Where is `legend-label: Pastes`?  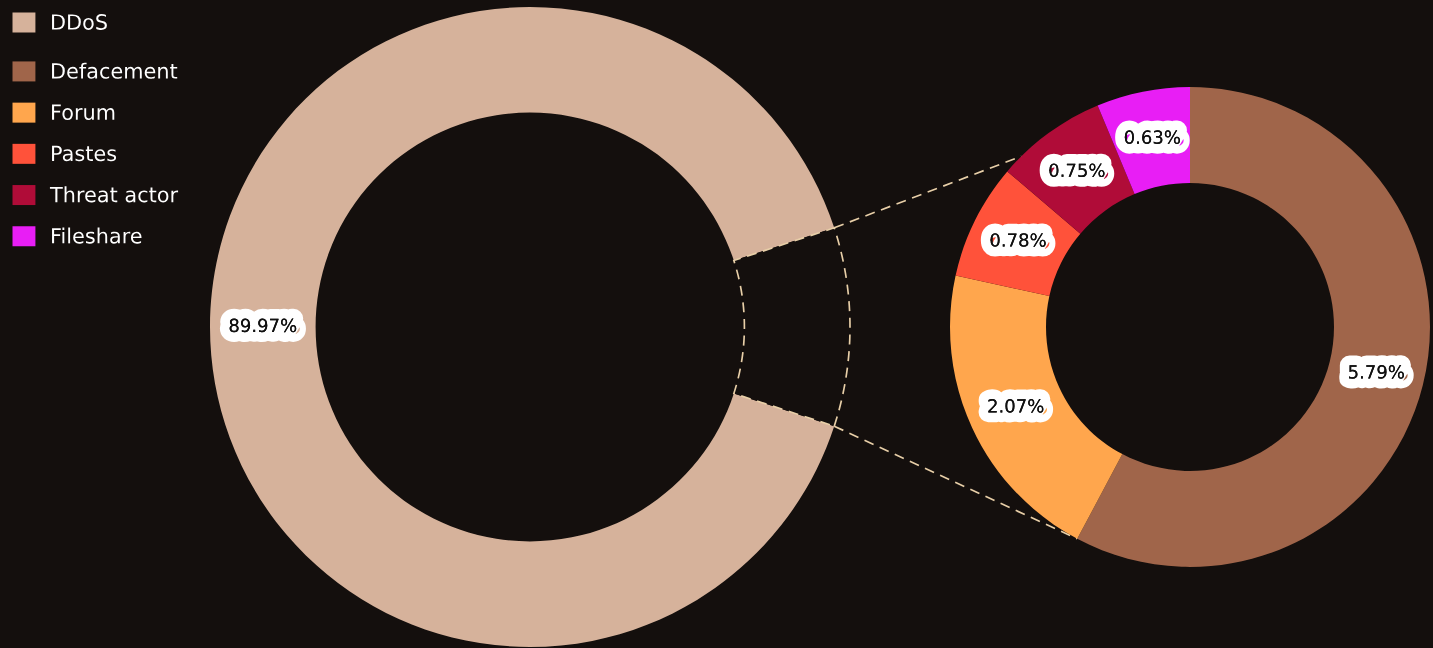
legend-label: Pastes is located at coordinates (84, 153).